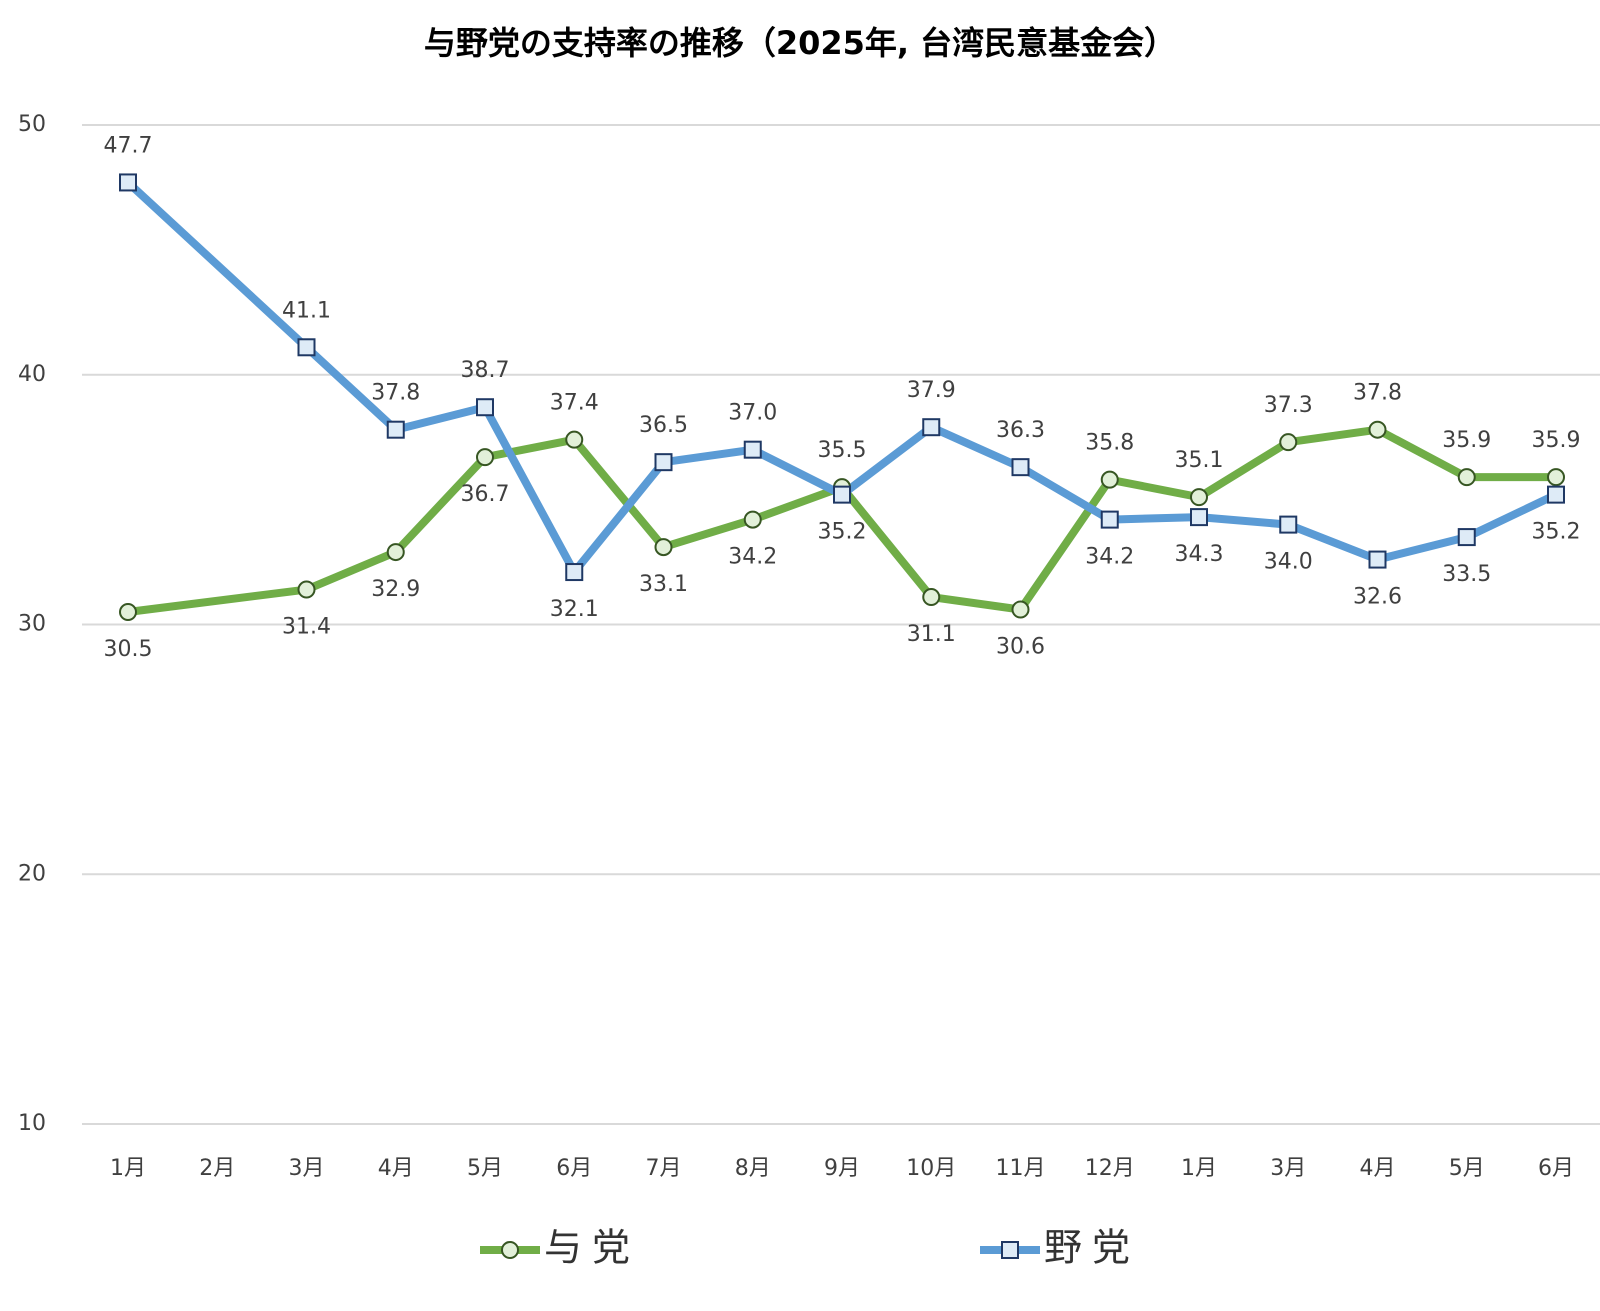 The width and height of the screenshot is (1600, 1311). I want to click on data-label: 37.0, so click(752, 413).